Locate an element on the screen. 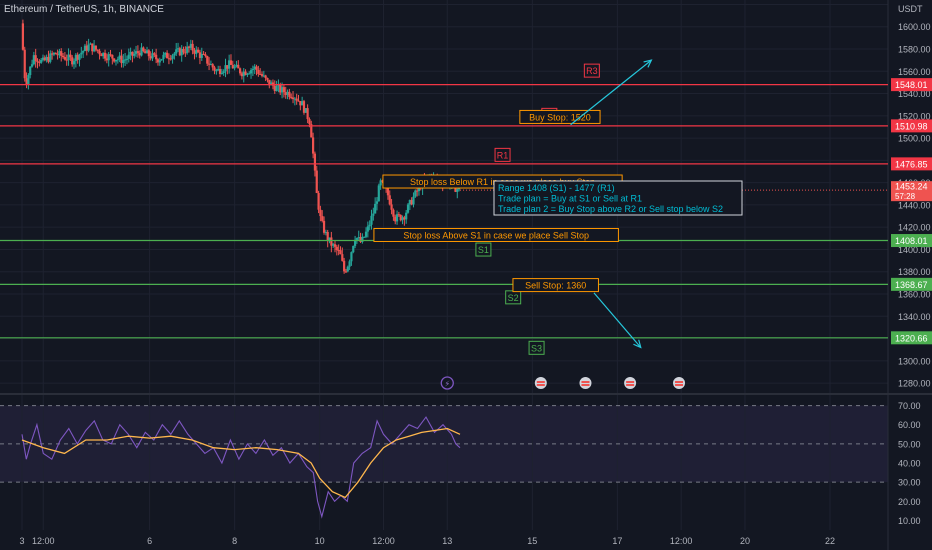 This screenshot has width=932, height=550. level-name-label: R3 is located at coordinates (592, 71).